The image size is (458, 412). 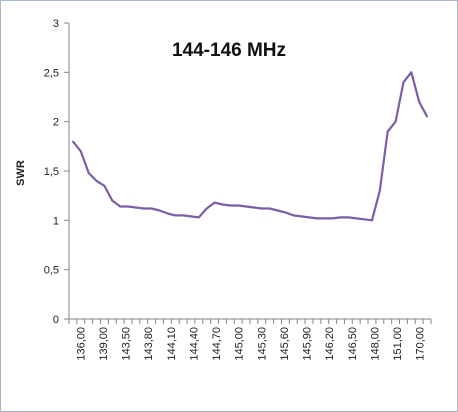 I want to click on x-tick-label: 145,60, so click(x=285, y=344).